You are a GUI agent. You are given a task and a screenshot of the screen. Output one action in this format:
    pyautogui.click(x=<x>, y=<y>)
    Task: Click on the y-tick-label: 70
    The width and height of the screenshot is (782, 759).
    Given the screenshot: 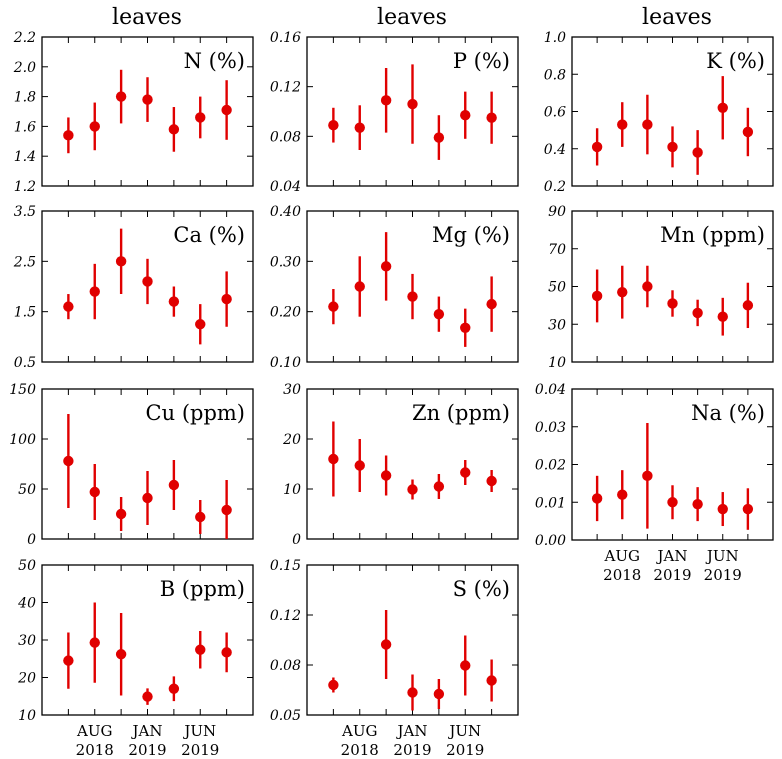 What is the action you would take?
    pyautogui.click(x=557, y=250)
    